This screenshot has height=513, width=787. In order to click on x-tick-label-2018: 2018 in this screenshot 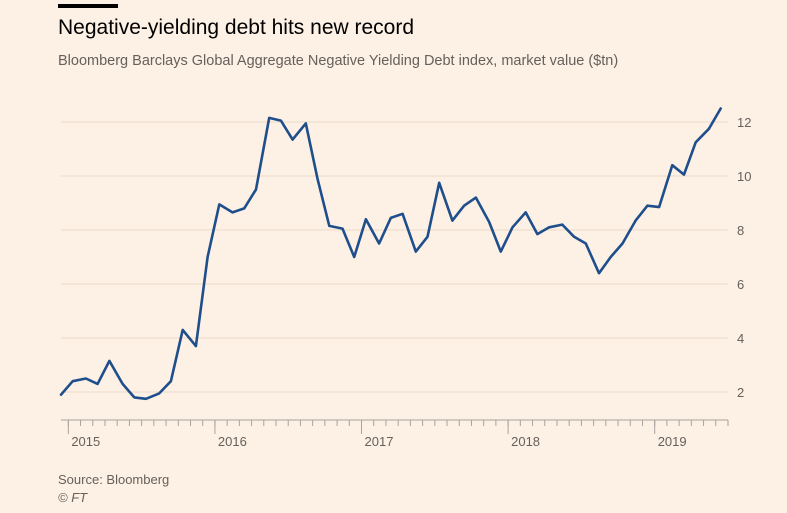, I will do `click(525, 441)`.